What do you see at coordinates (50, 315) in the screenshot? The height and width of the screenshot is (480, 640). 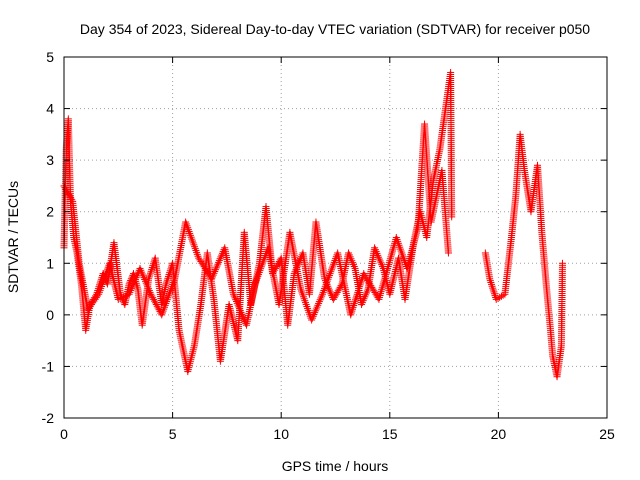 I see `y-tick-label: 0` at bounding box center [50, 315].